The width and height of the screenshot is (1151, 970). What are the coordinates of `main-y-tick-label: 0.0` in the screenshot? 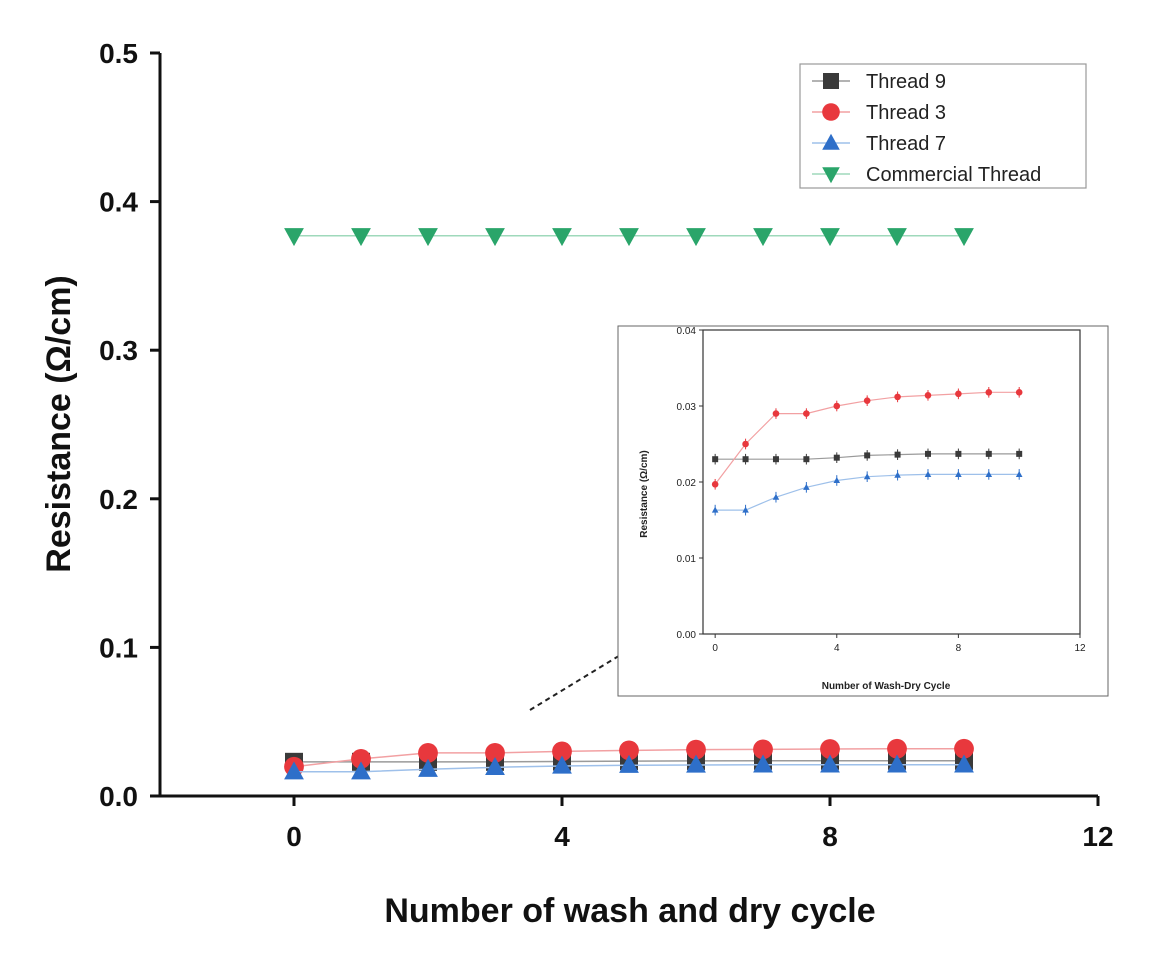 It's located at (118, 796).